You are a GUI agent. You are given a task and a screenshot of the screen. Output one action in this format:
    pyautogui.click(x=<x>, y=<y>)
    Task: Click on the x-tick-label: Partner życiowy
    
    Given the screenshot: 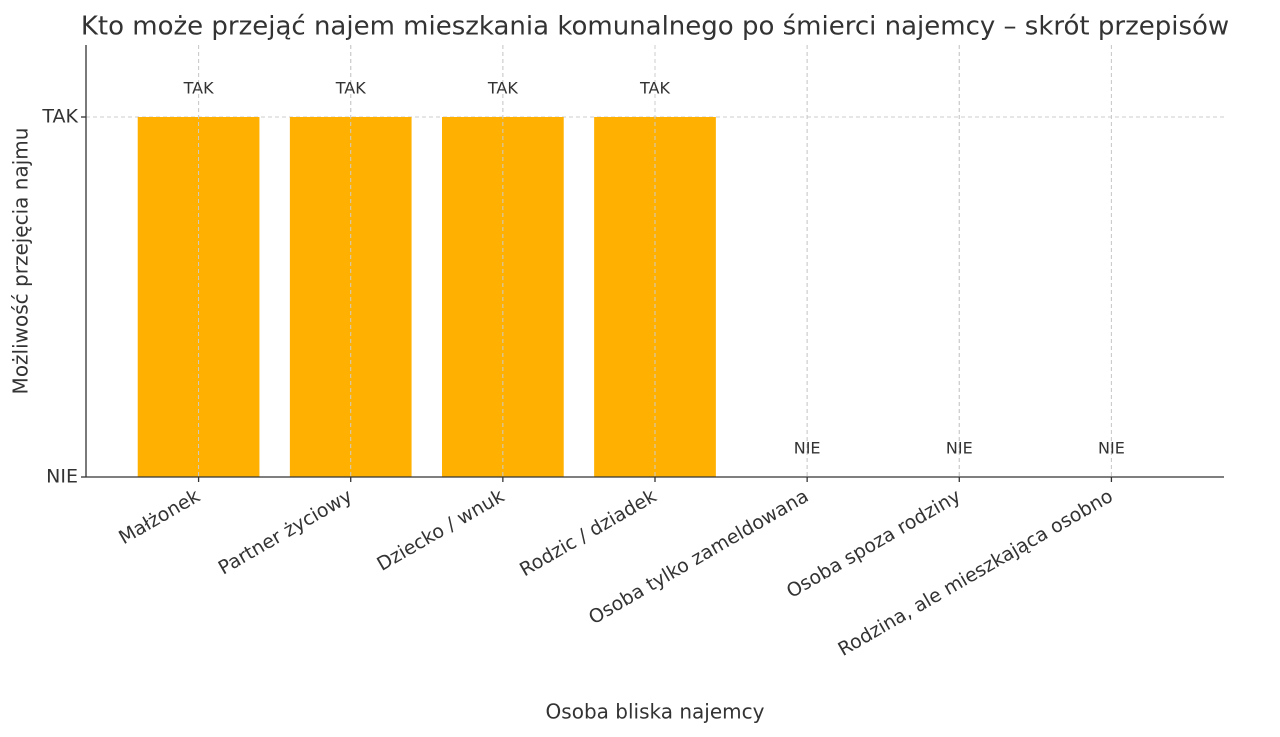 What is the action you would take?
    pyautogui.click(x=285, y=532)
    